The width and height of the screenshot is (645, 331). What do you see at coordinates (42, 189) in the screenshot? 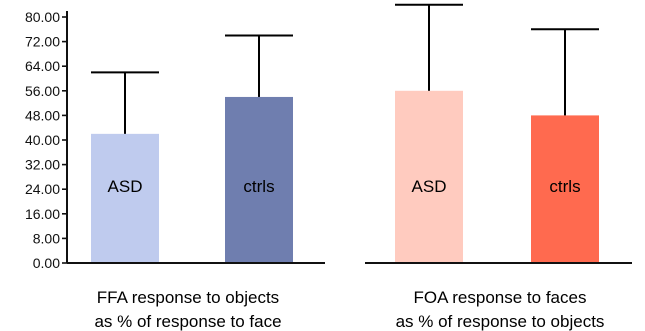
I see `y-tick-label: 24.00` at bounding box center [42, 189].